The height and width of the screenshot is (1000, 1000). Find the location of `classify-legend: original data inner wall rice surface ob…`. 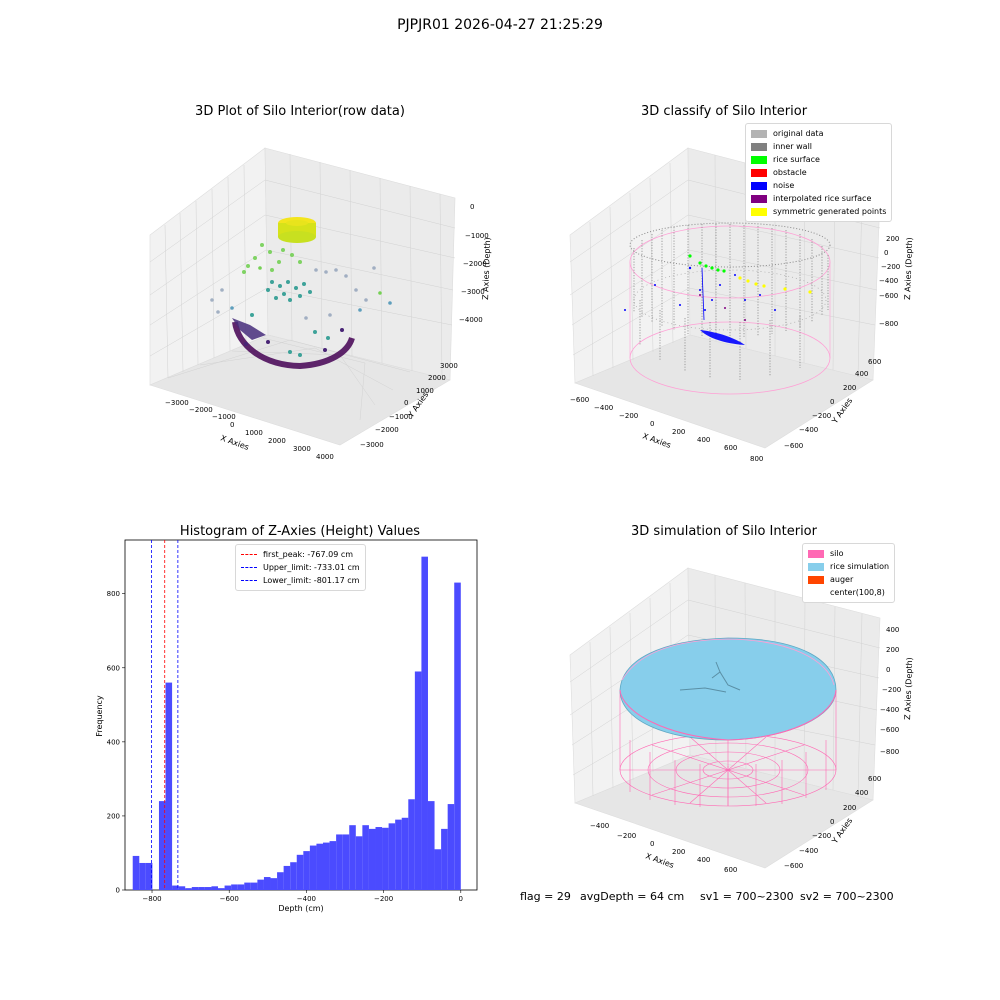

classify-legend: original data inner wall rice surface ob… is located at coordinates (819, 172).